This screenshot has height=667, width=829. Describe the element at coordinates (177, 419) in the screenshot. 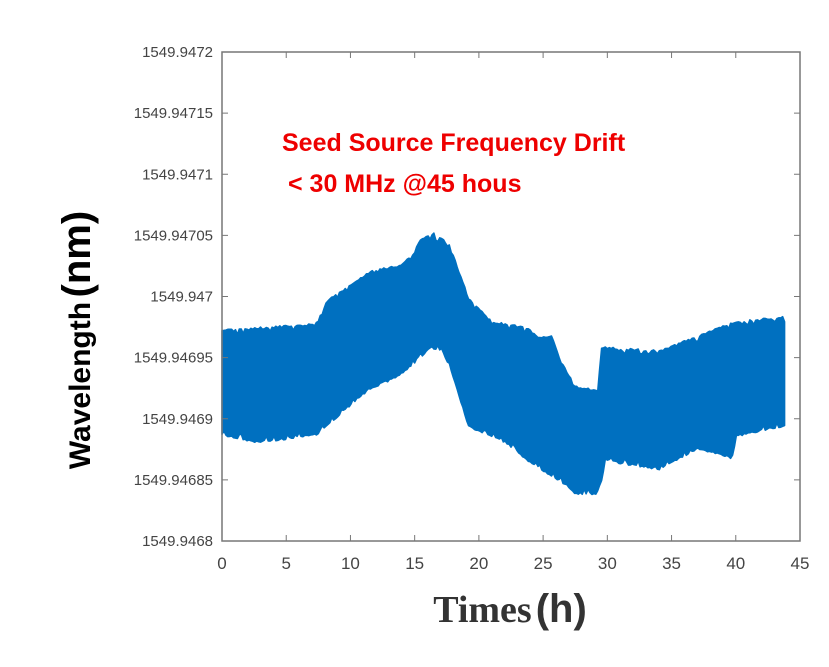

I see `y-tick-label: 1549.9469` at that location.